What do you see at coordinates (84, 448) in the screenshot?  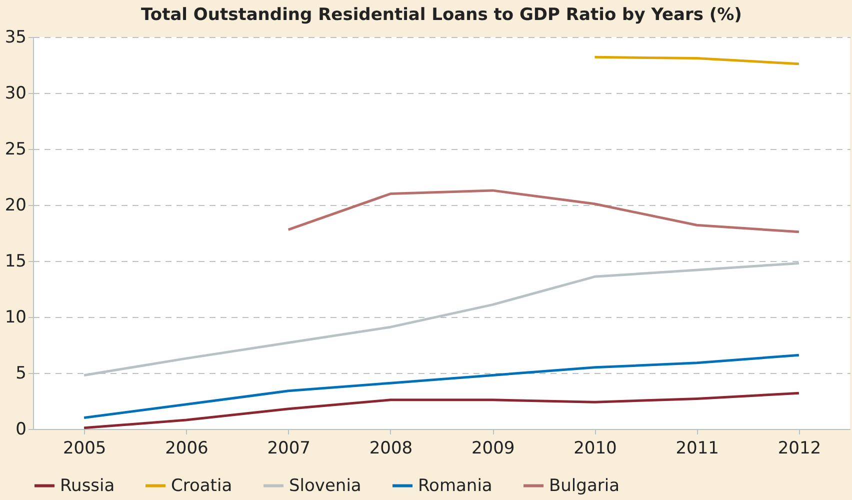 I see `x-tick-label: 2005` at bounding box center [84, 448].